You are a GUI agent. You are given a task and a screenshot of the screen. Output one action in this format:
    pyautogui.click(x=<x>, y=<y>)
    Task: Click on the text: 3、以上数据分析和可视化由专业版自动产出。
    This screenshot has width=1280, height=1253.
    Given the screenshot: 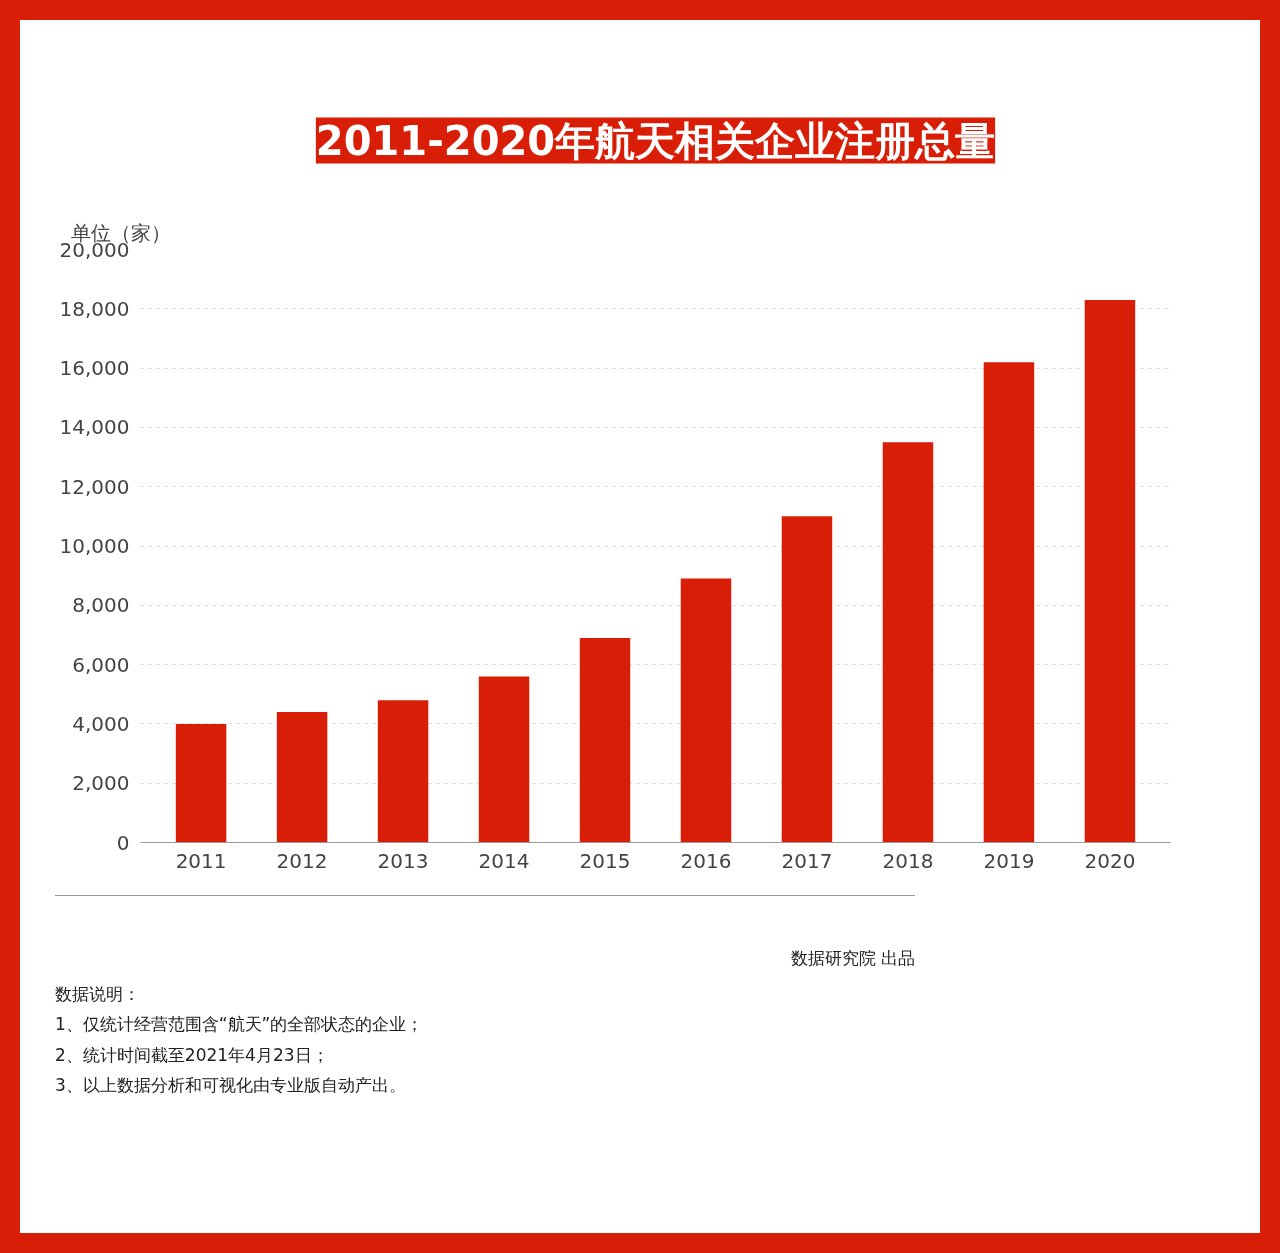 What is the action you would take?
    pyautogui.click(x=231, y=1085)
    